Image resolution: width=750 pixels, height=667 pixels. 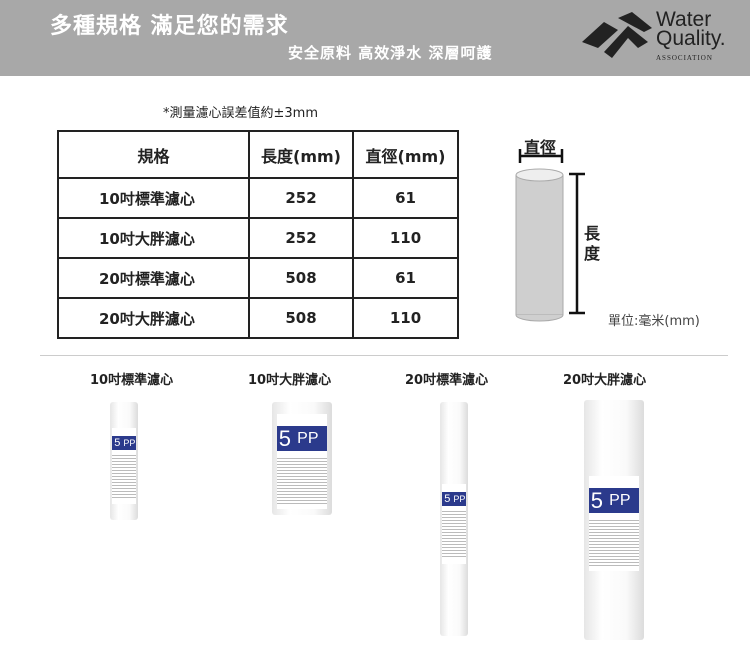 What do you see at coordinates (153, 238) in the screenshot?
I see `cell: 10吋大胖濾心` at bounding box center [153, 238].